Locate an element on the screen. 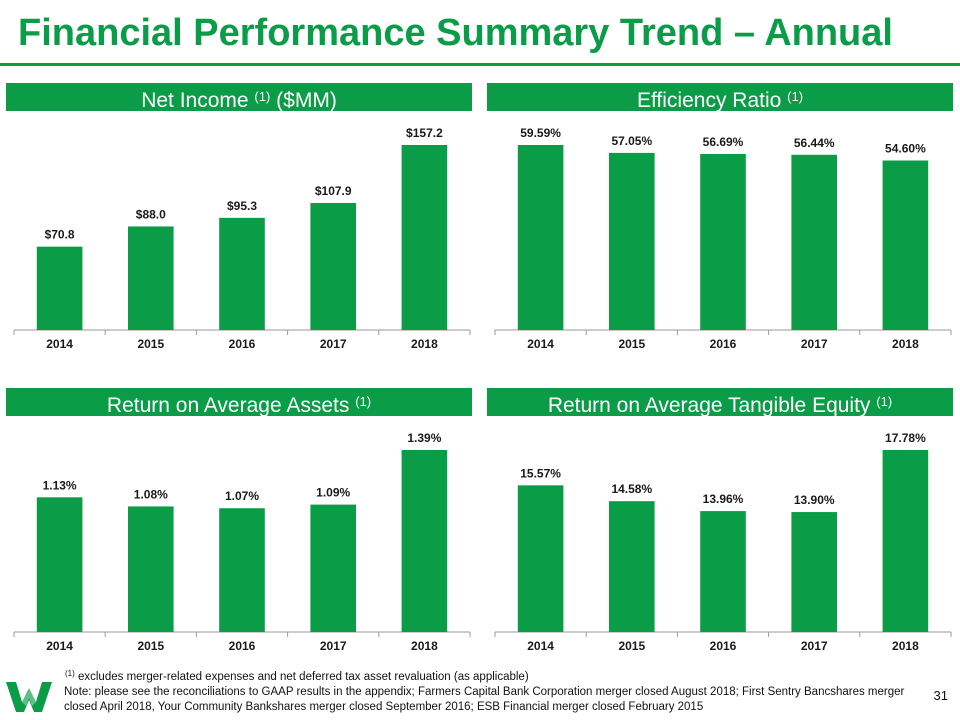 This screenshot has width=960, height=720. data-label: 15.57% is located at coordinates (540, 473).